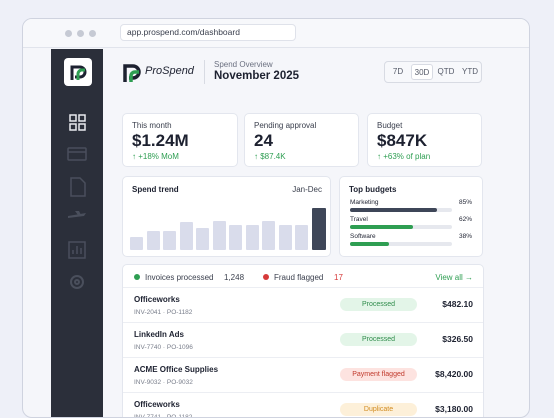 The height and width of the screenshot is (418, 554). Describe the element at coordinates (78, 187) in the screenshot. I see `nav-documents` at that location.